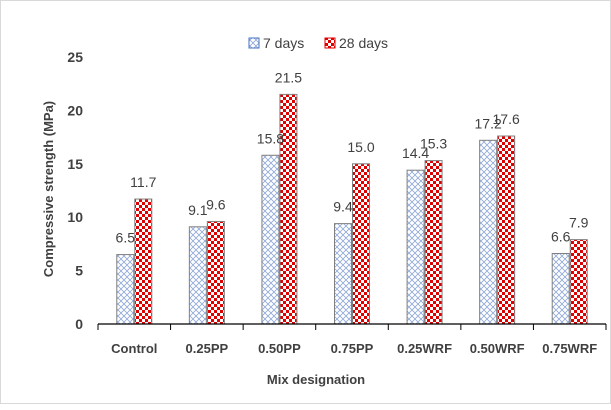  I want to click on y-axis-title: Compressive strength (MPa), so click(48, 189).